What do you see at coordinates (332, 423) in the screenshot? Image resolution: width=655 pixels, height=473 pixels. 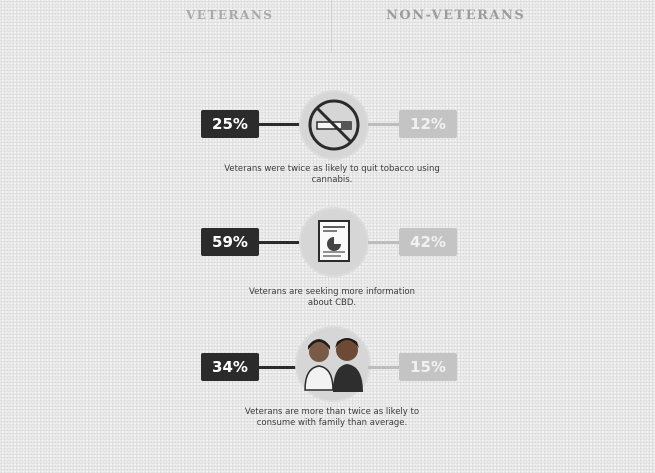 I see `caption-line-2: consume with family than average.` at bounding box center [332, 423].